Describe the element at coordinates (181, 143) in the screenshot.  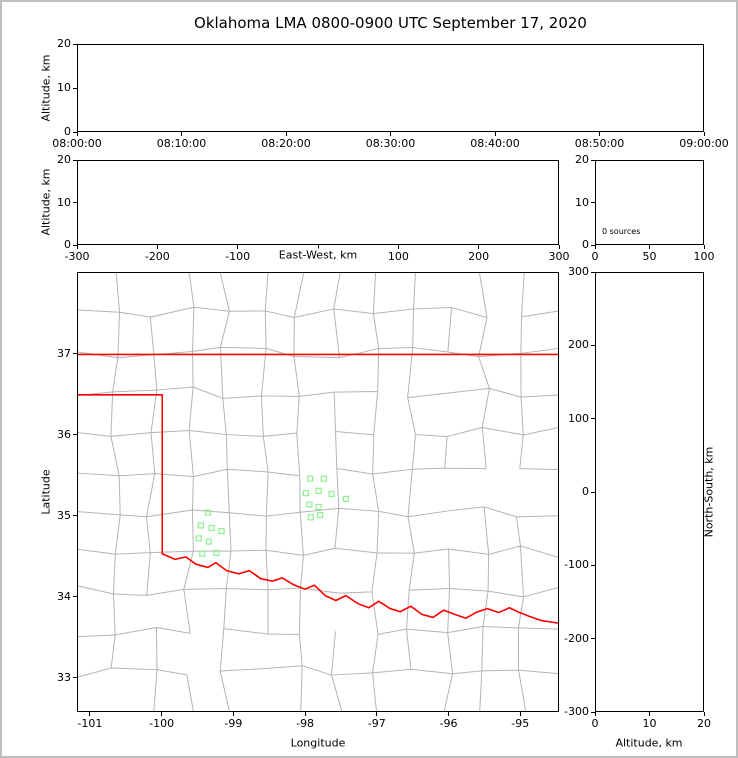
I see `tick-label: 08:10:00` at that location.